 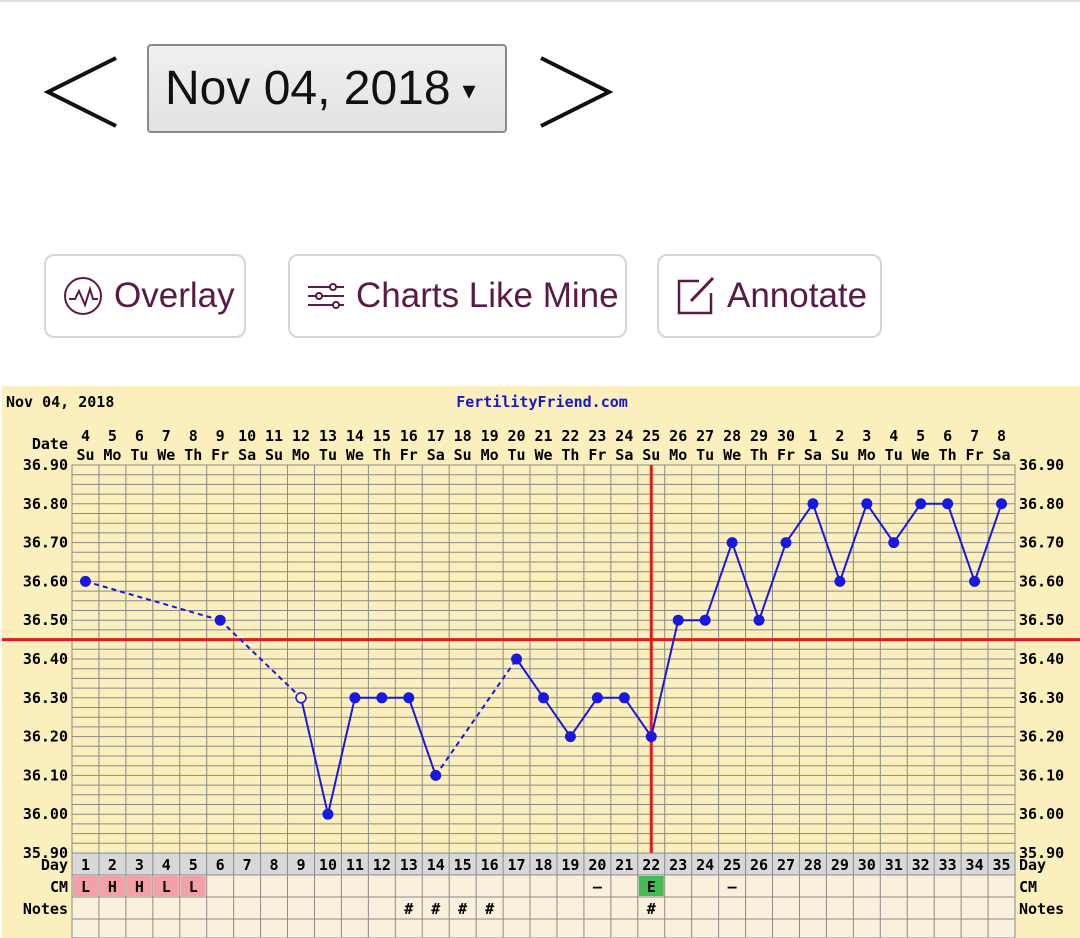 What do you see at coordinates (921, 865) in the screenshot?
I see `day-label: 32` at bounding box center [921, 865].